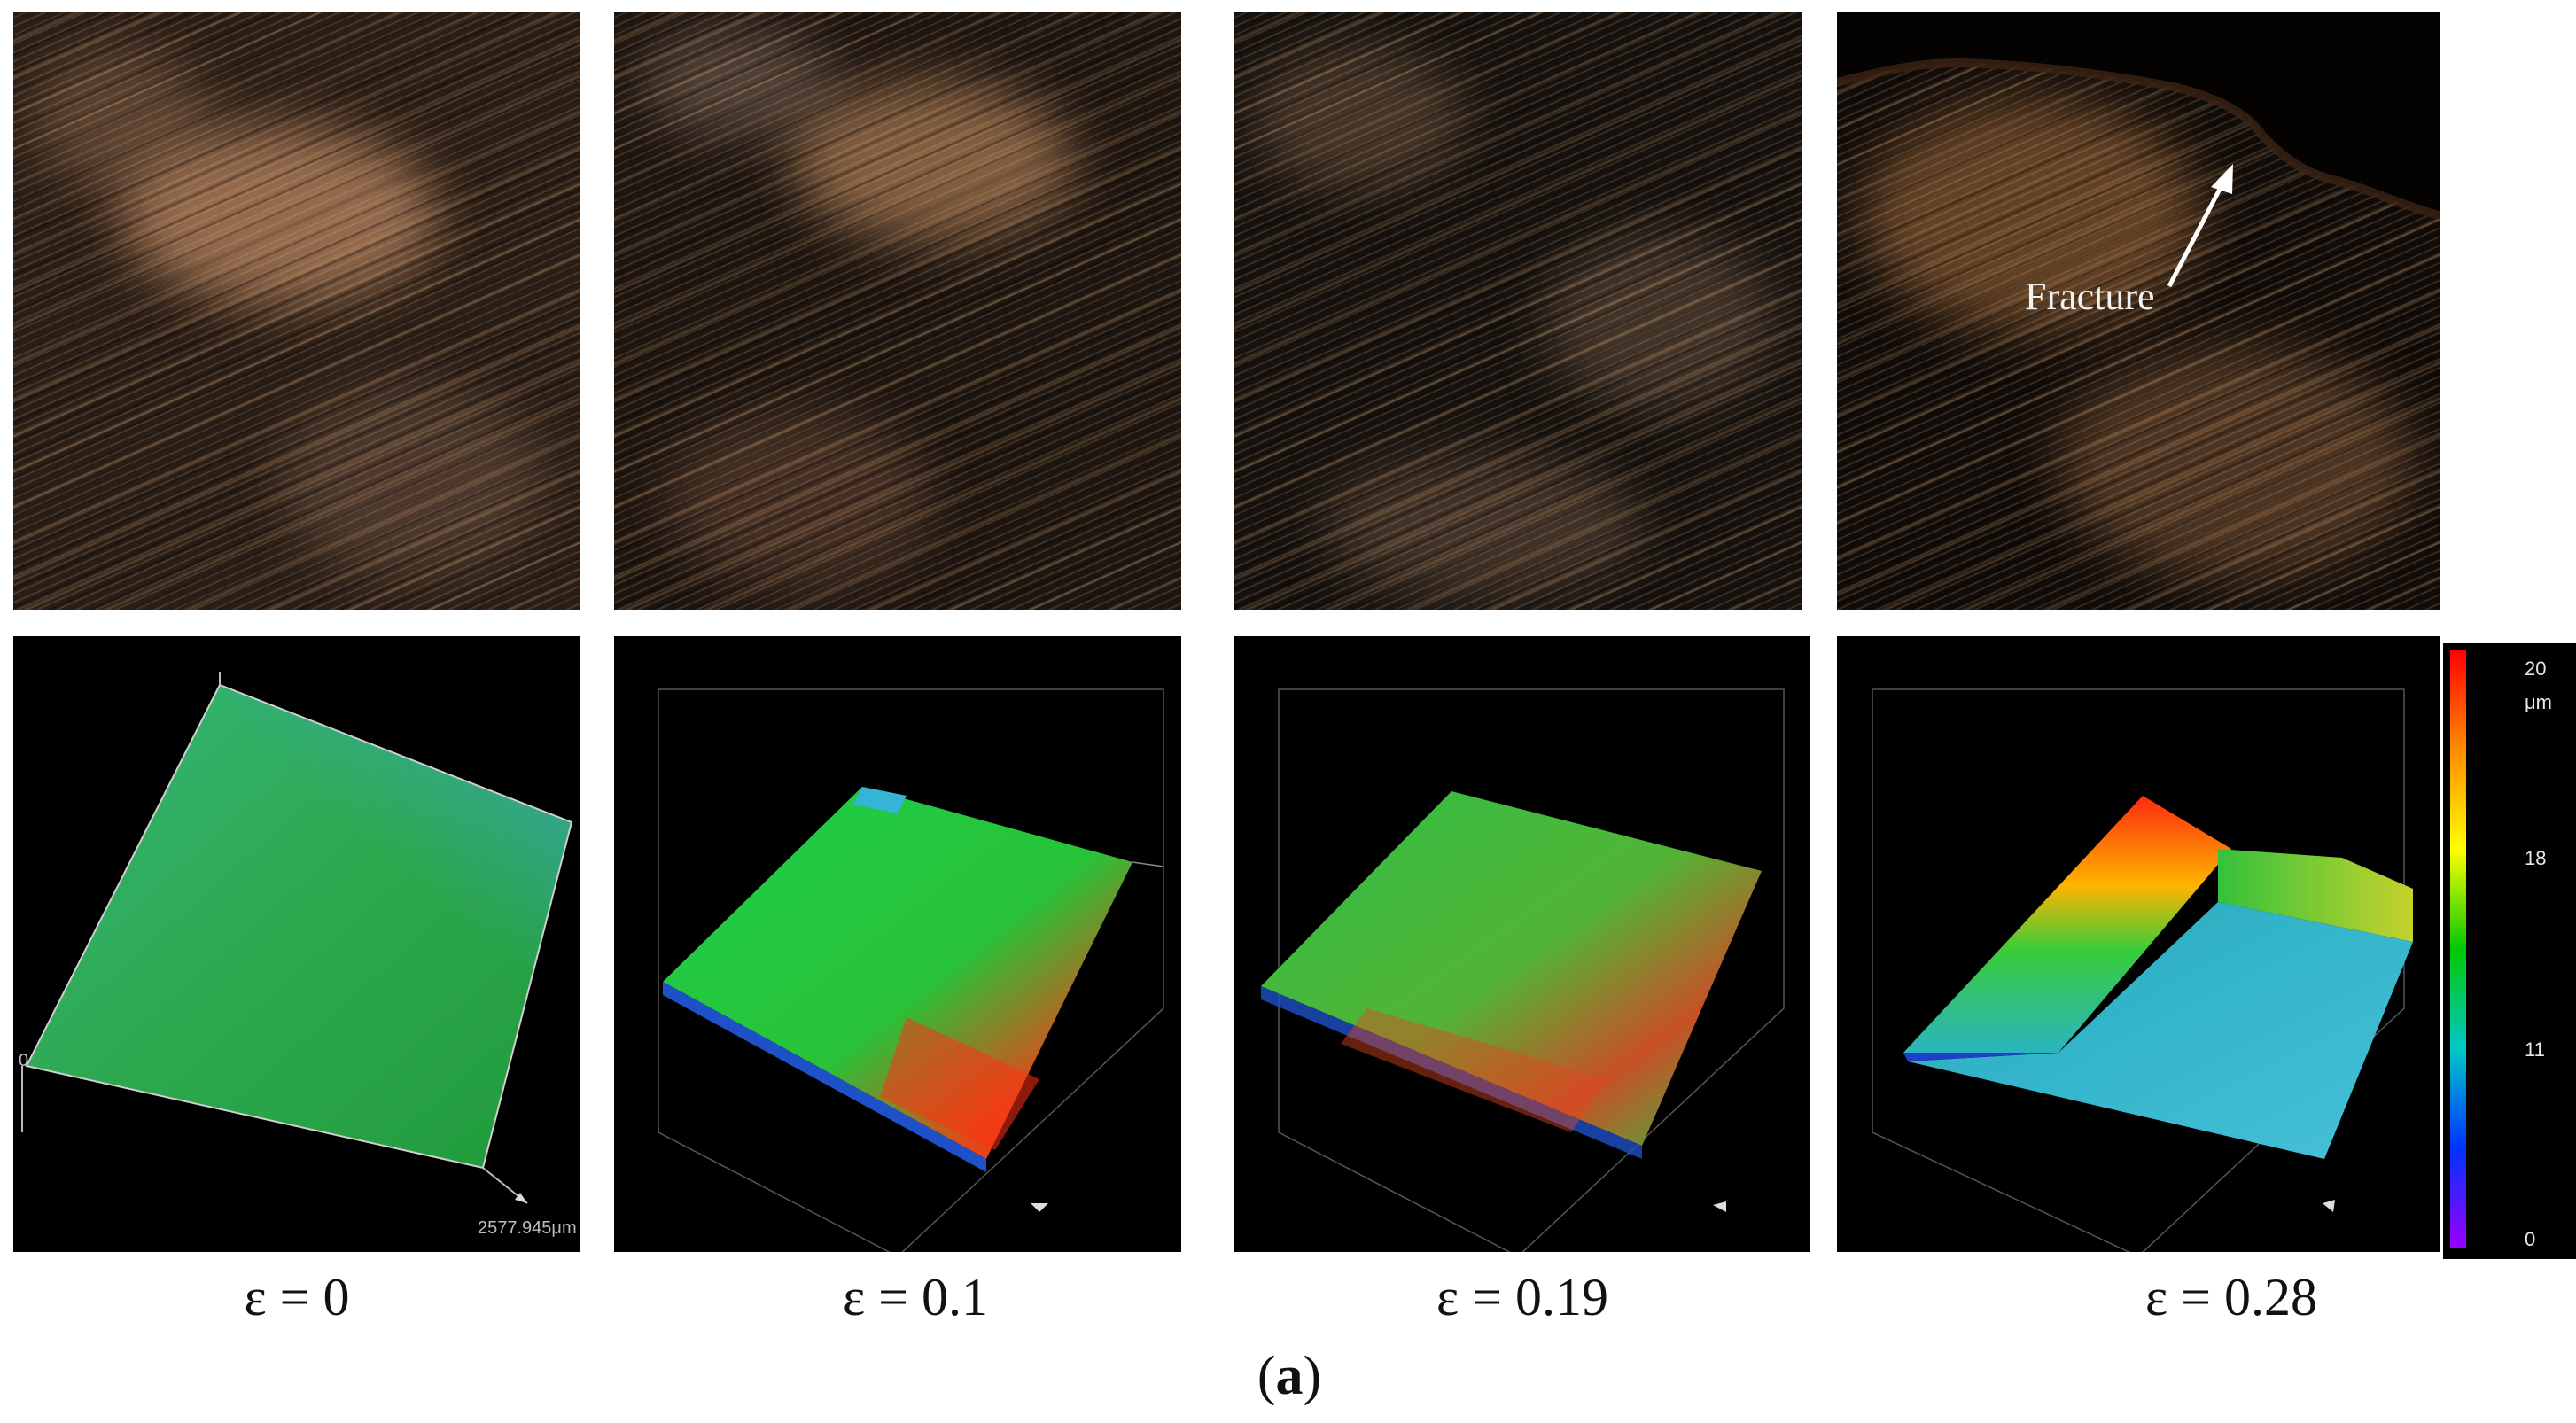 This screenshot has width=2576, height=1423. What do you see at coordinates (2138, 150) in the screenshot?
I see `fracture-crack` at bounding box center [2138, 150].